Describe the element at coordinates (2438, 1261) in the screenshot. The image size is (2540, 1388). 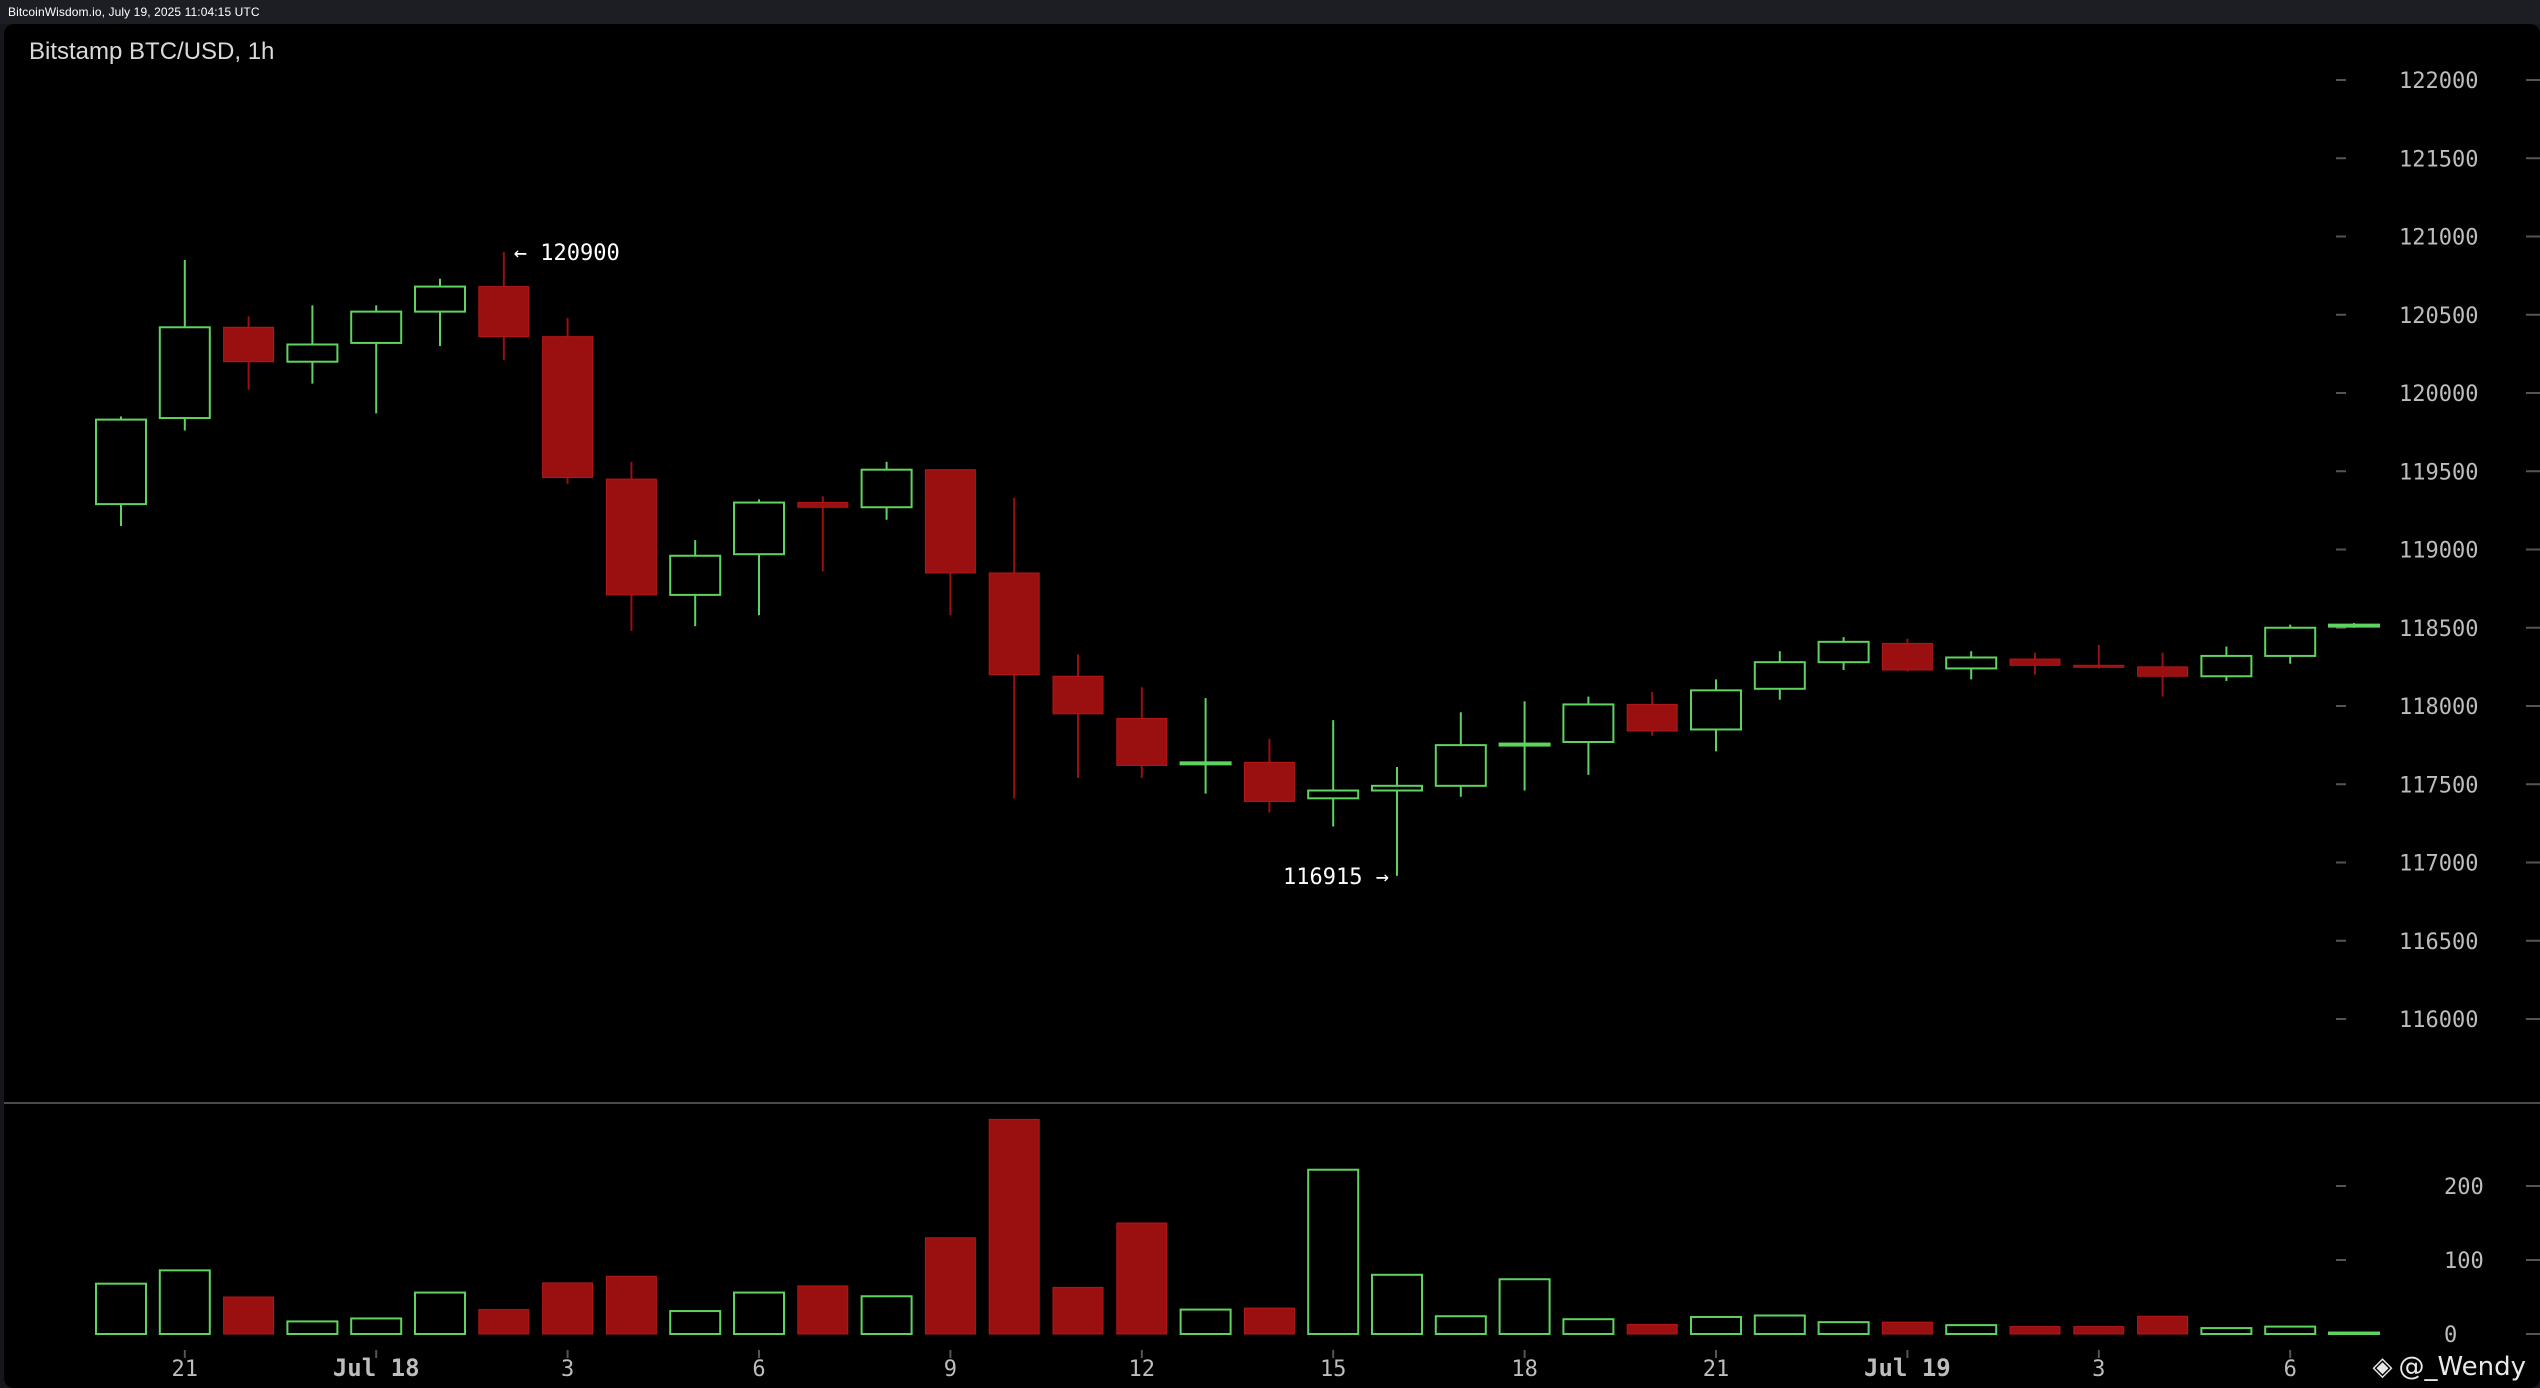
I see `volume-axis: 0 100 200` at that location.